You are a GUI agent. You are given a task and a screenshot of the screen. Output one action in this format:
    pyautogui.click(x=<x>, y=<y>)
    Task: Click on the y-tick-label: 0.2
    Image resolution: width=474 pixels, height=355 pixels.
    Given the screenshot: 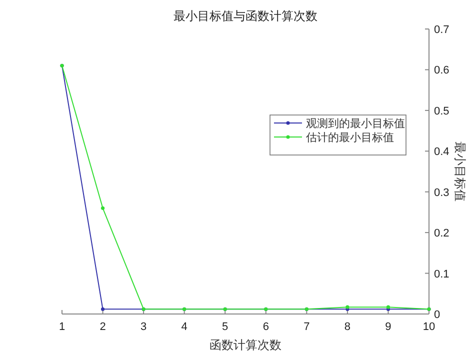 What is the action you would take?
    pyautogui.click(x=442, y=234)
    